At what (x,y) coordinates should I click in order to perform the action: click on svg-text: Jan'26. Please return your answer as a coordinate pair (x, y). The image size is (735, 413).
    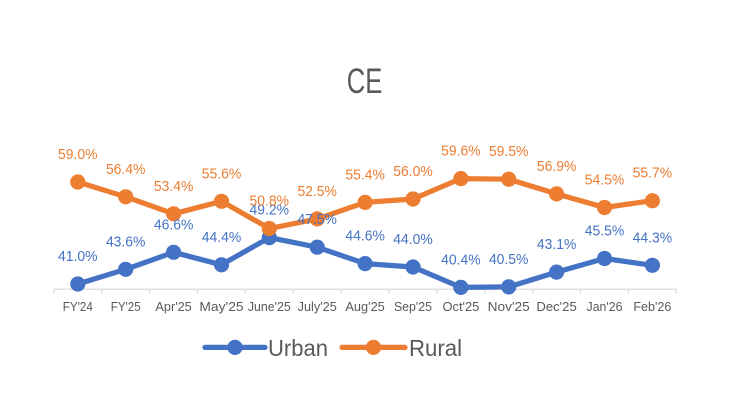
    Looking at the image, I should click on (605, 307).